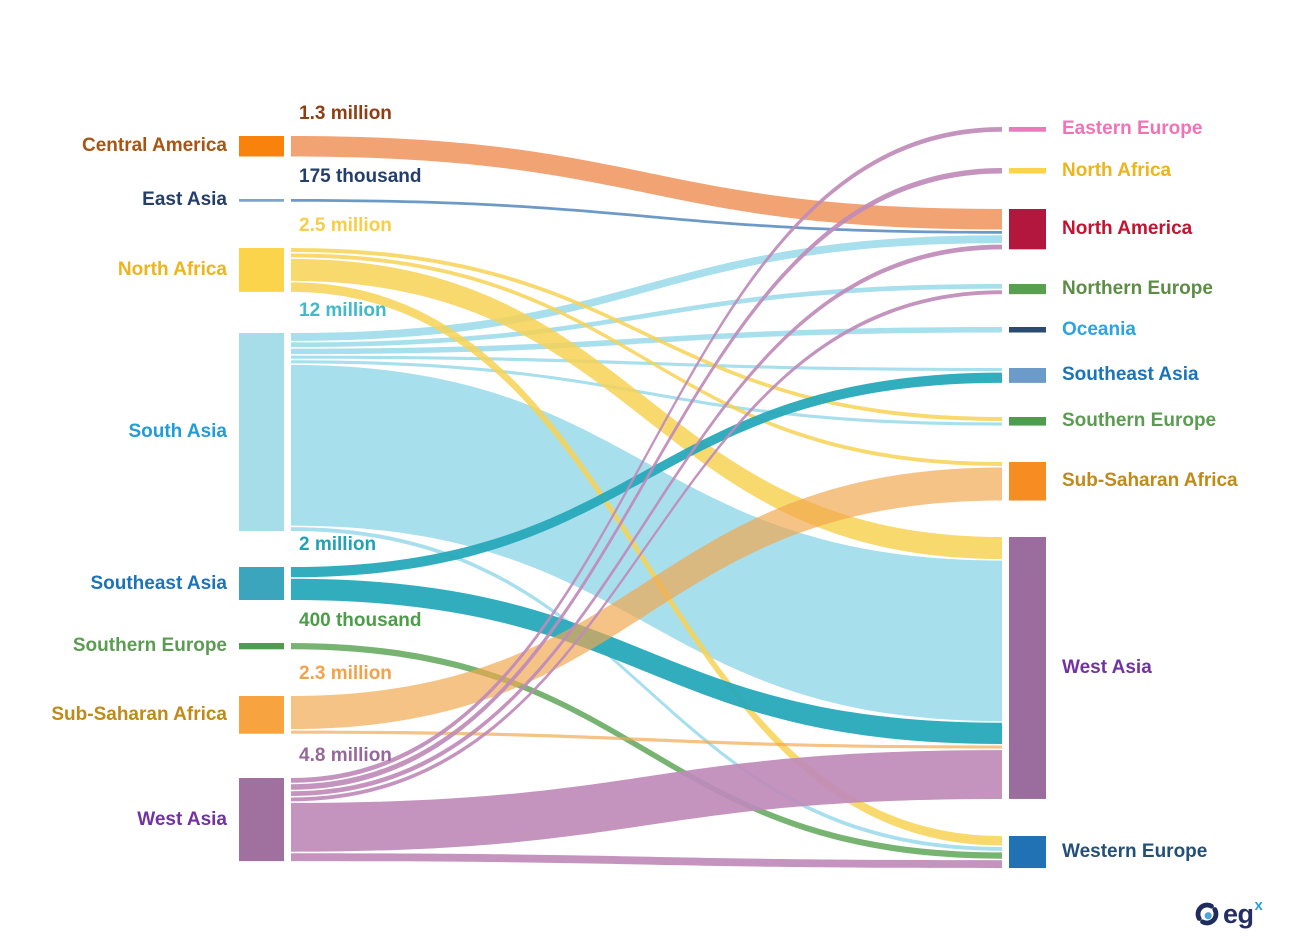  I want to click on source-label-central-america: Central America, so click(154, 146).